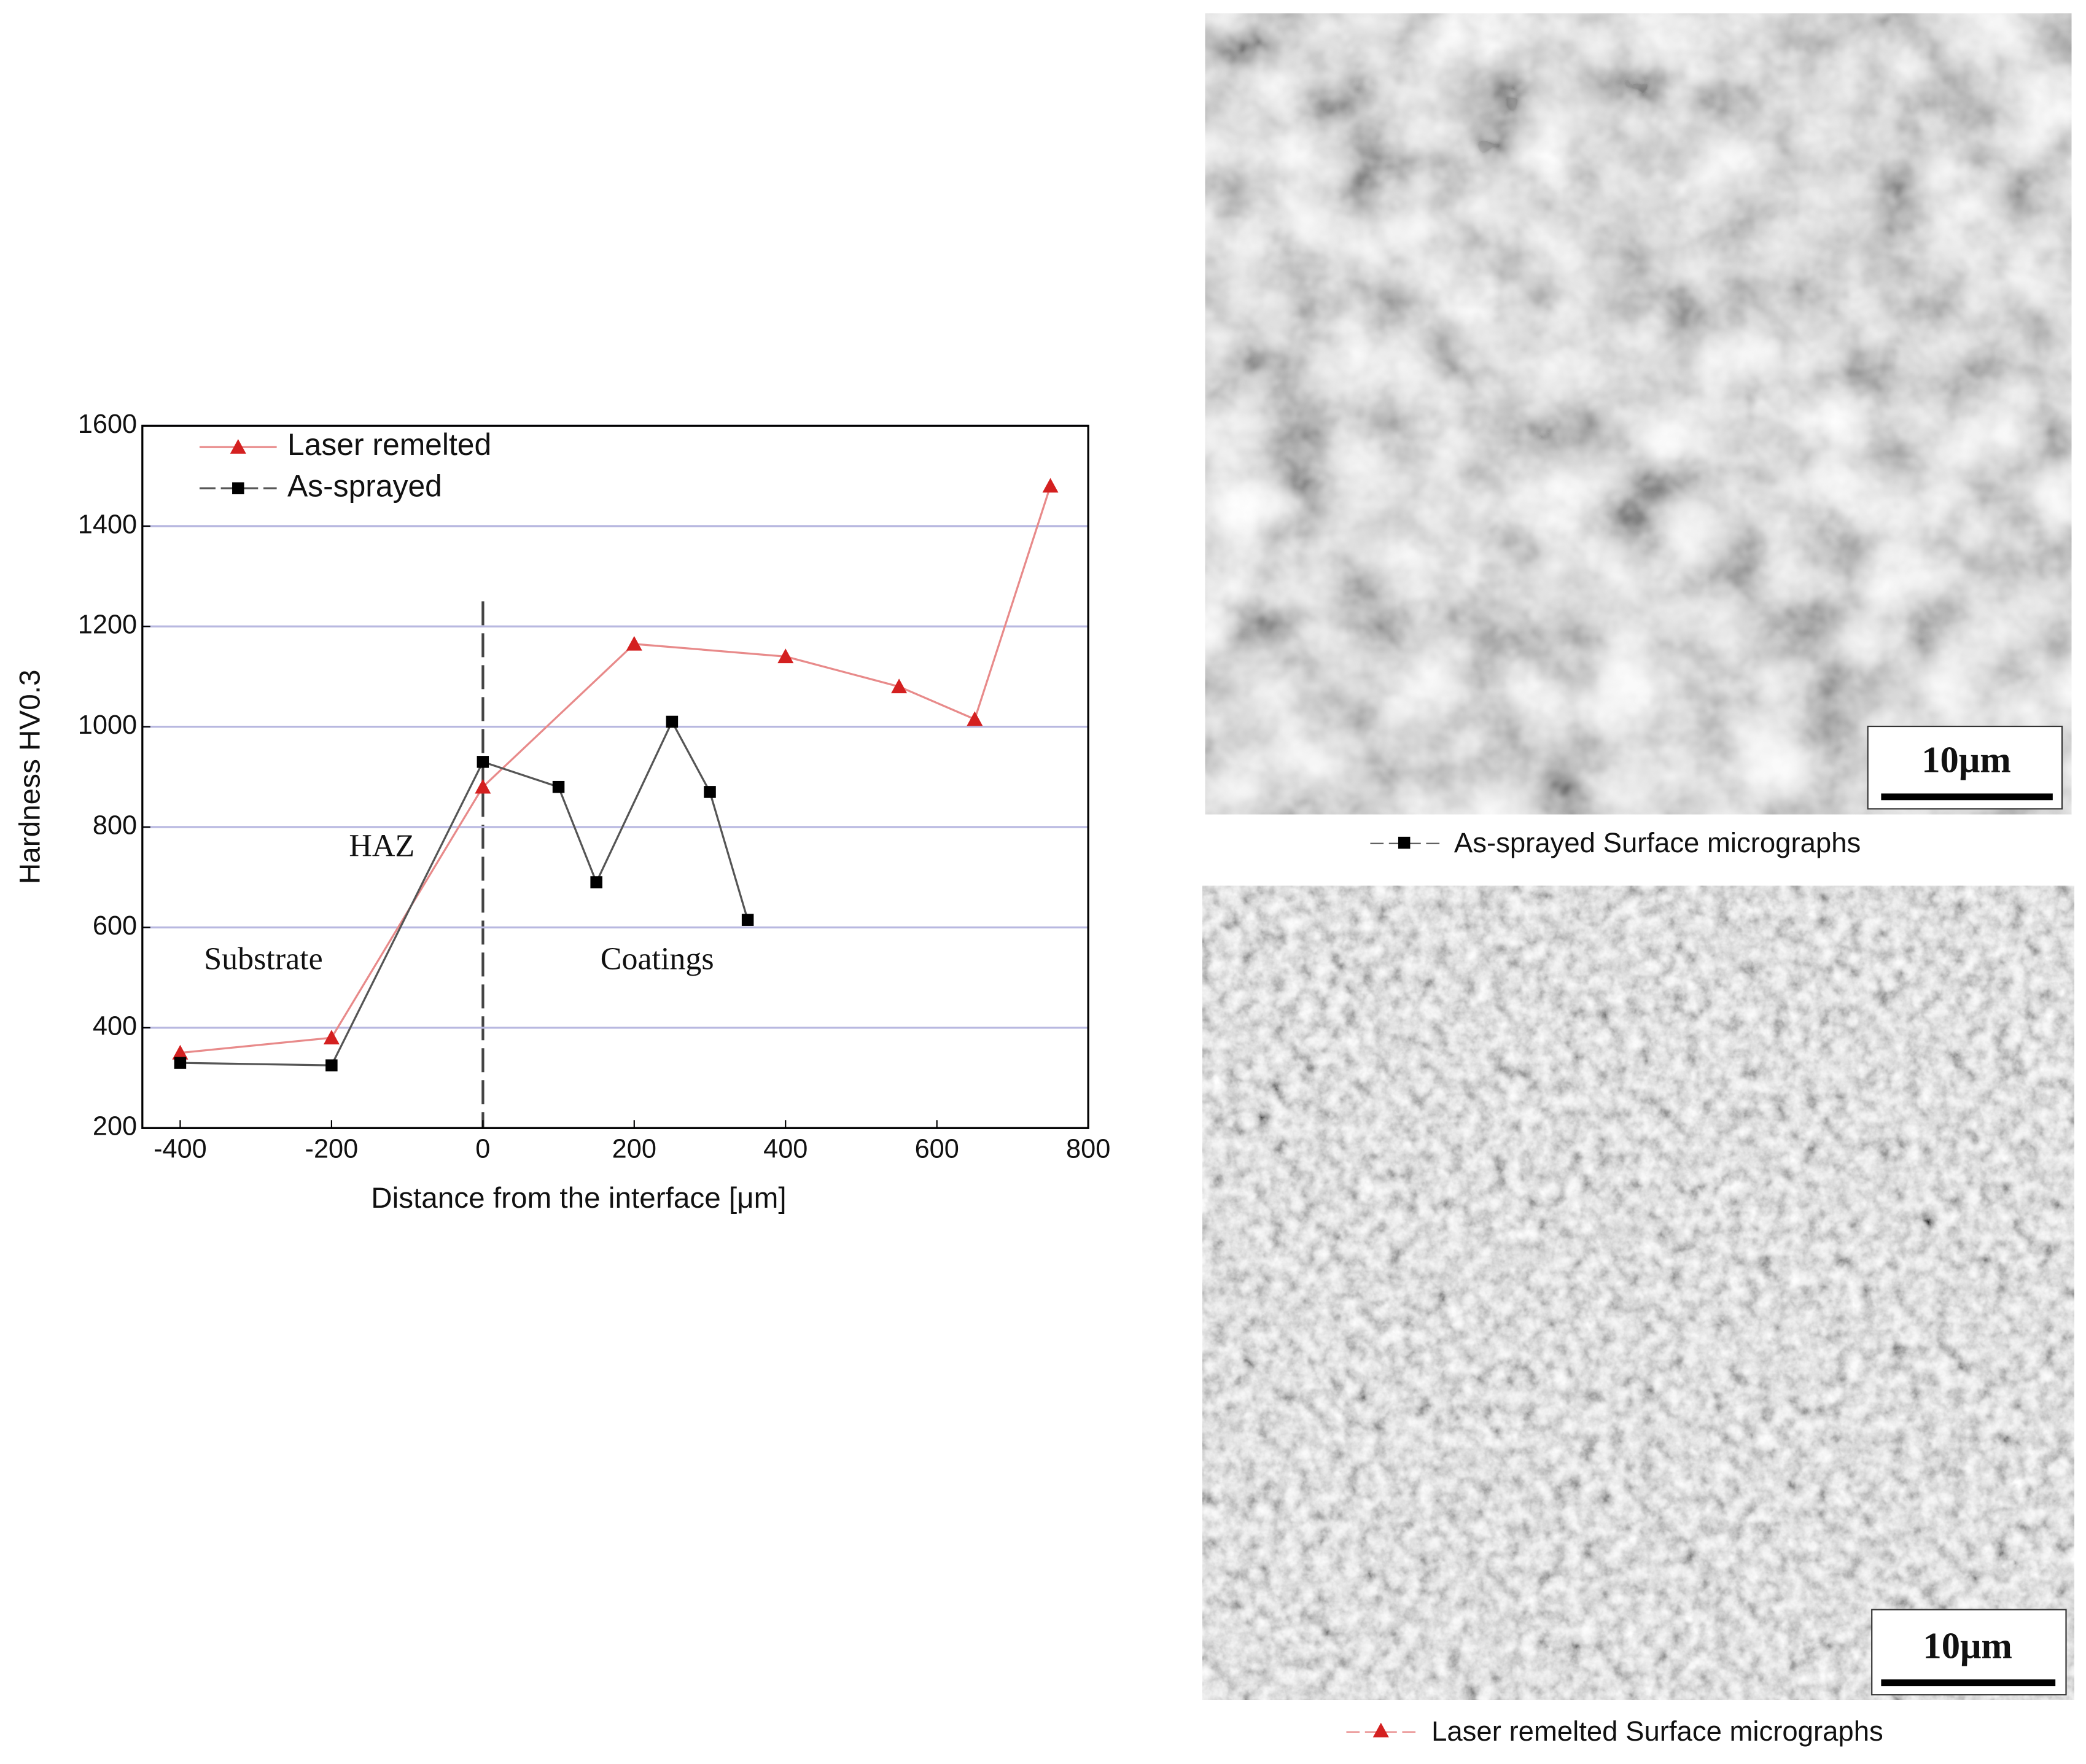 The image size is (2086, 1764). Describe the element at coordinates (1657, 1731) in the screenshot. I see `caption: Laser remelted Surface micrographs` at that location.